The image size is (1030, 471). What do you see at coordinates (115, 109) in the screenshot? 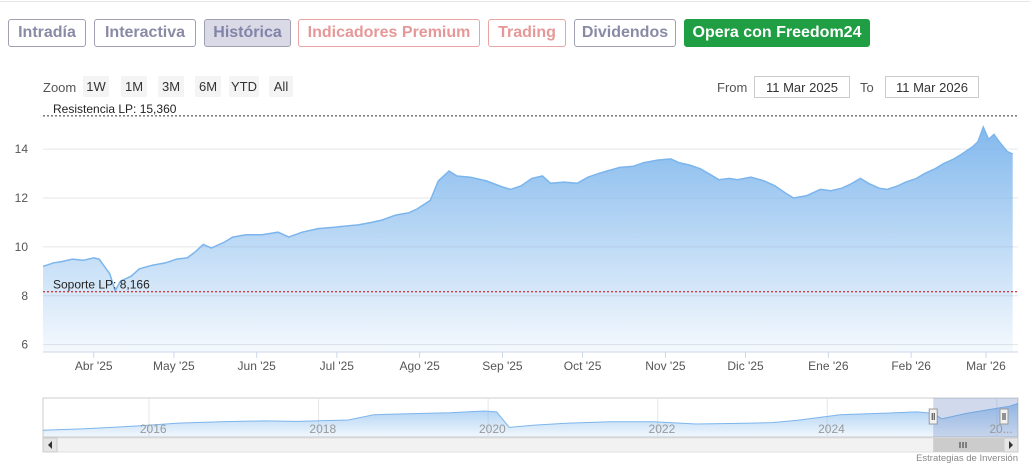
I see `resistance-label: Resistencia LP: 15,360` at bounding box center [115, 109].